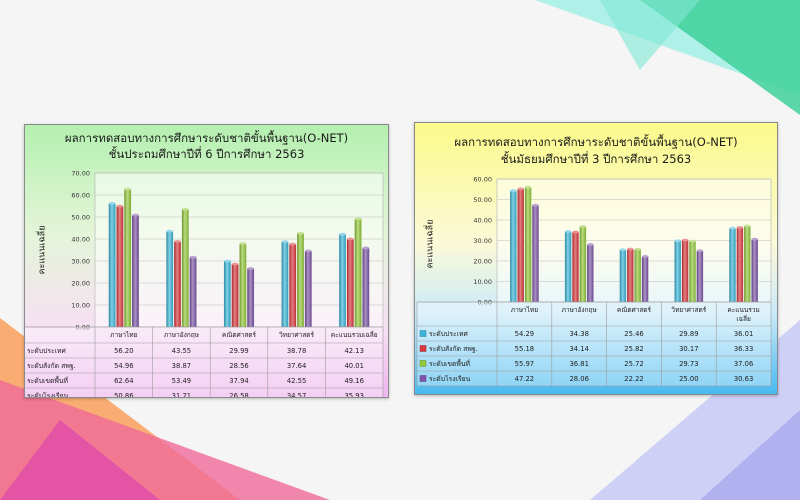  Describe the element at coordinates (688, 334) in the screenshot. I see `data-label: 29.89` at that location.